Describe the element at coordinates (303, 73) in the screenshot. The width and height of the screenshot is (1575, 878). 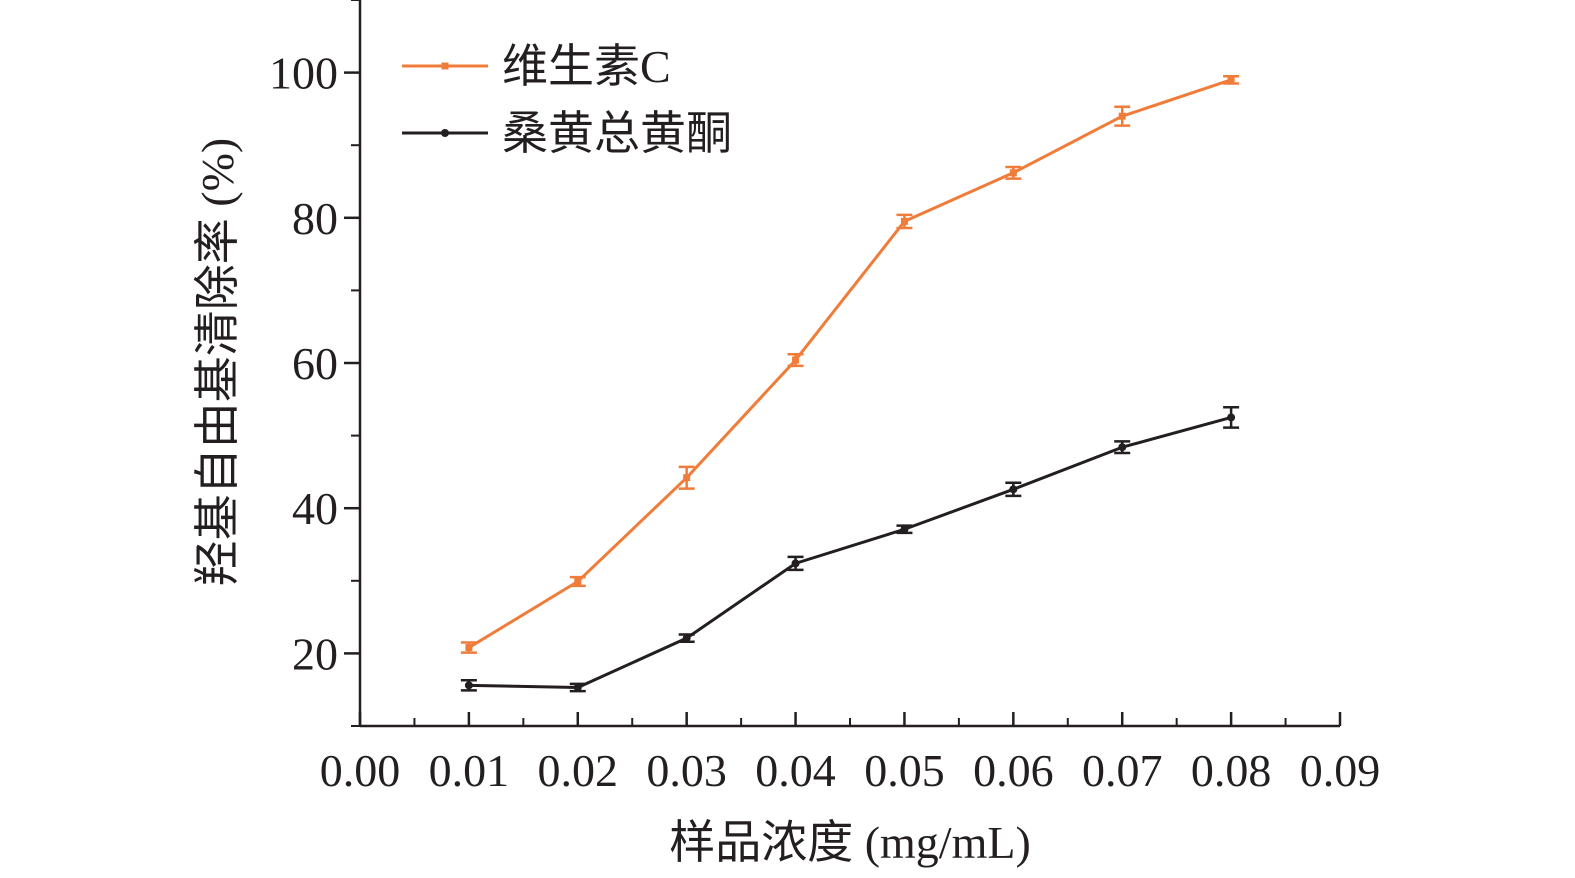
I see `y-tick-label: 100` at that location.